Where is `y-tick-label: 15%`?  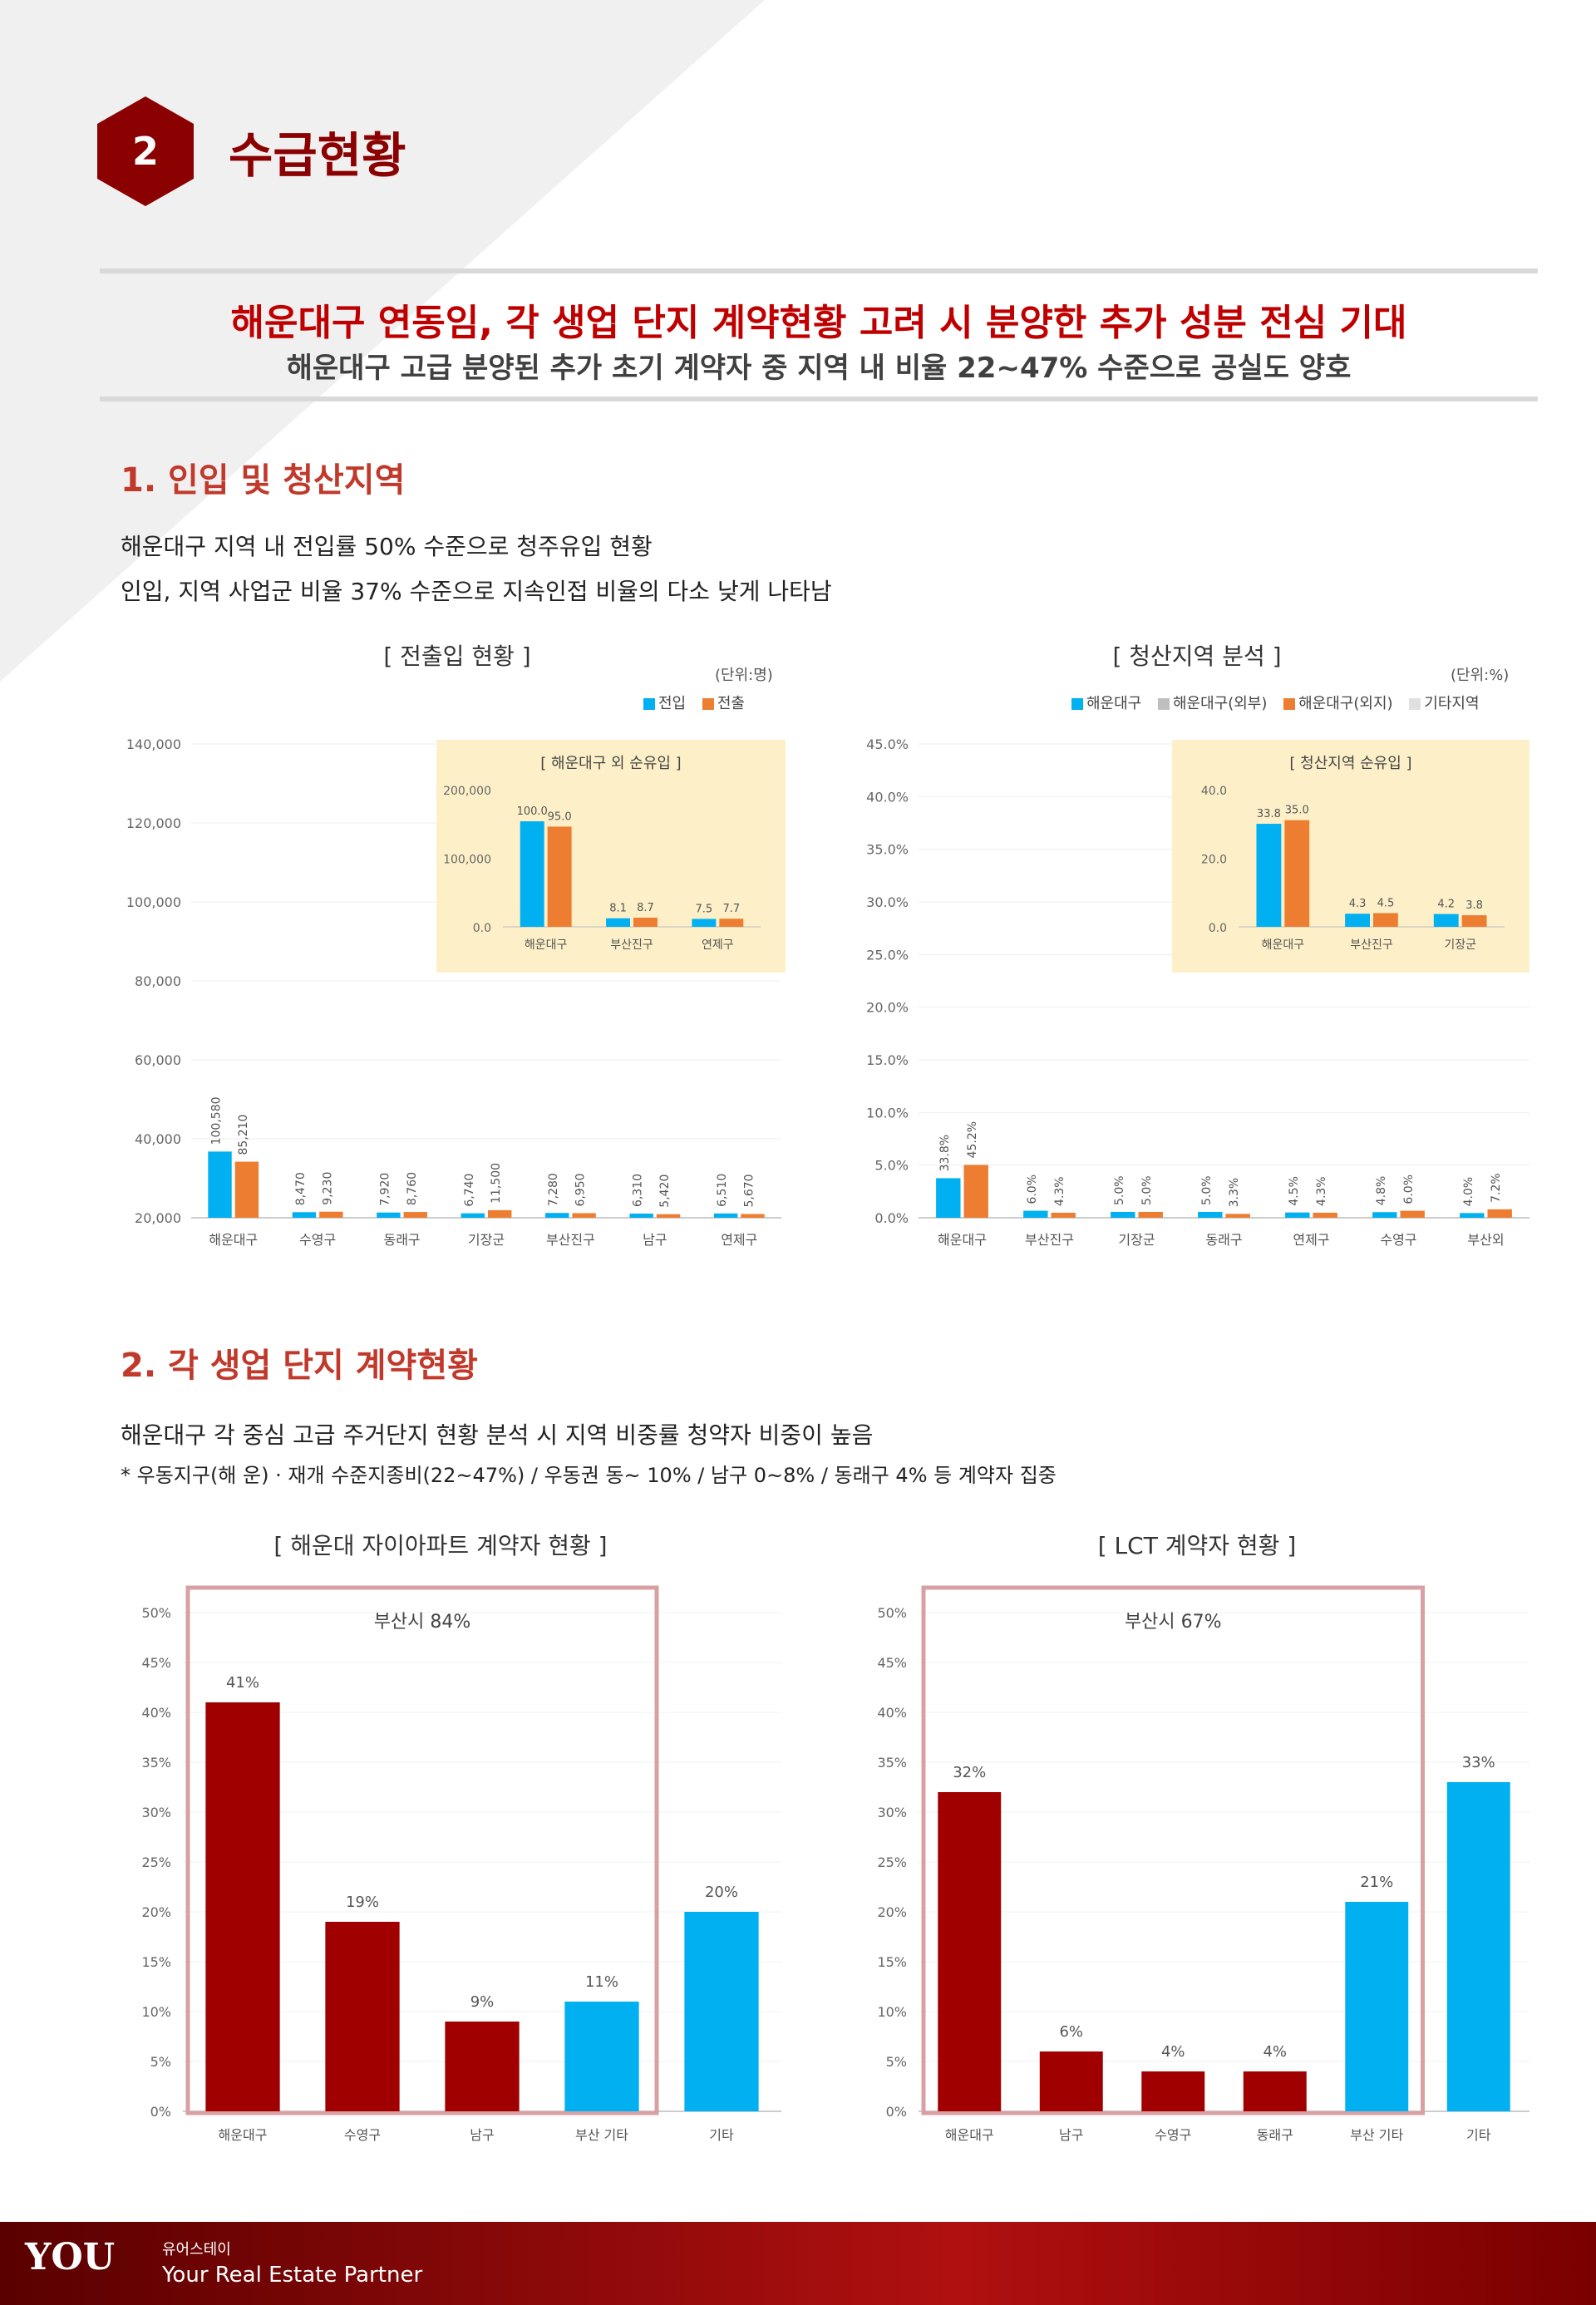 y-tick-label: 15% is located at coordinates (892, 1962).